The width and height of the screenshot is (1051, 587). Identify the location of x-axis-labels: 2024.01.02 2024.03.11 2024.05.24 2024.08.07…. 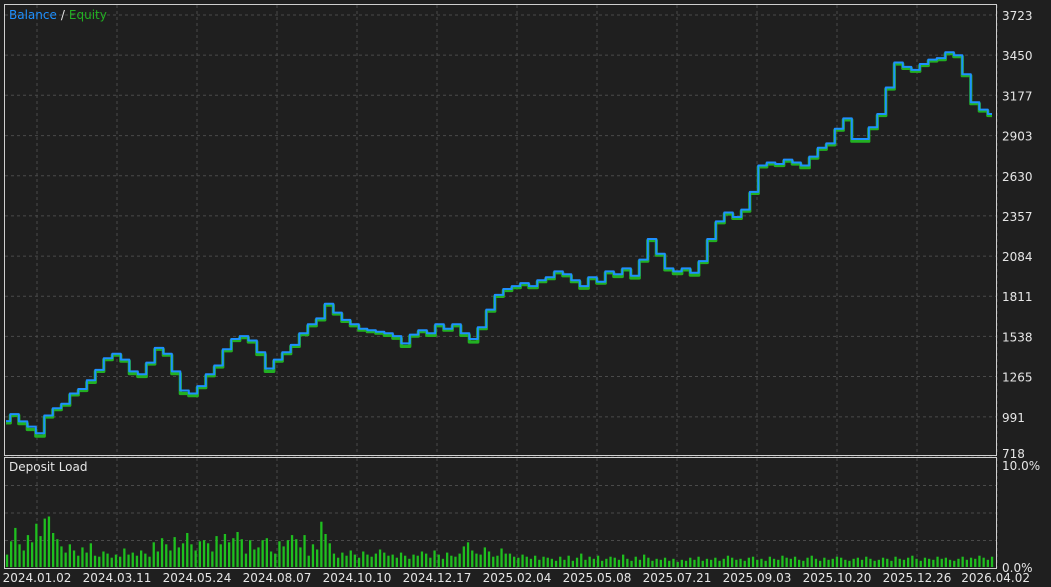
(516, 578).